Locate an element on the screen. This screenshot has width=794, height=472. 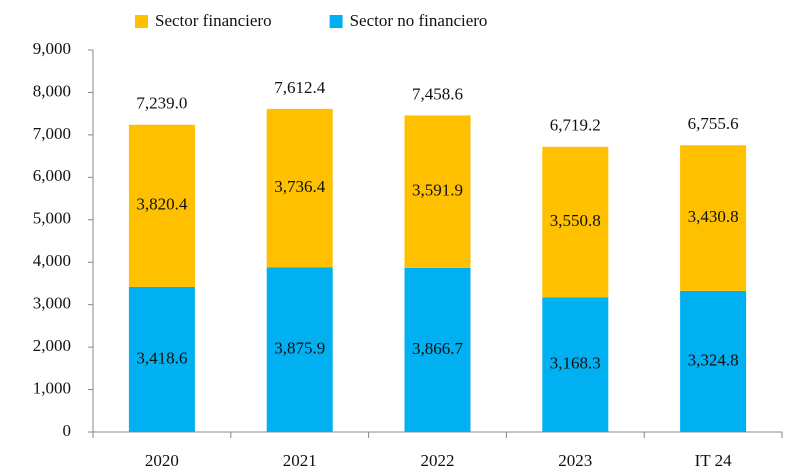
data-label: 3,875.9 is located at coordinates (299, 348).